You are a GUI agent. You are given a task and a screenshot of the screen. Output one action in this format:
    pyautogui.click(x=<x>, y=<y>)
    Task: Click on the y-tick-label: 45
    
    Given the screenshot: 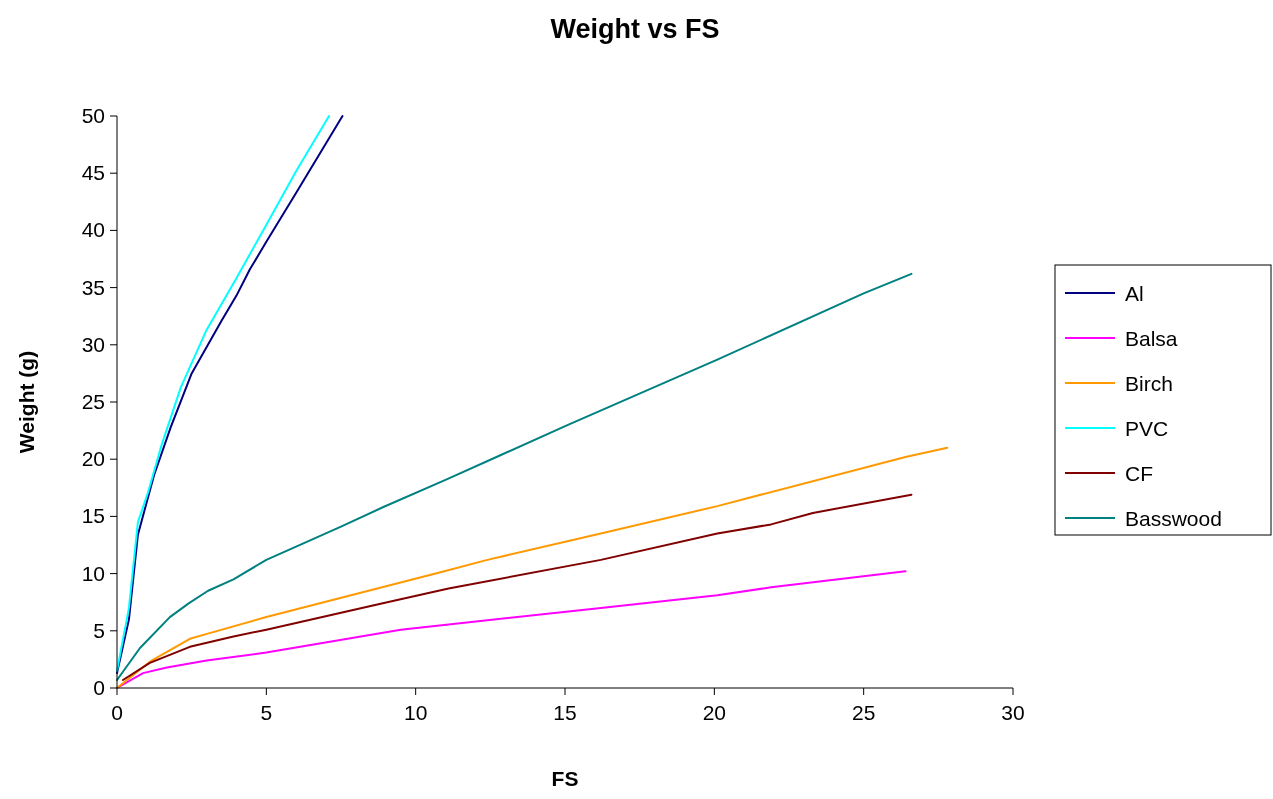 What is the action you would take?
    pyautogui.click(x=93, y=173)
    